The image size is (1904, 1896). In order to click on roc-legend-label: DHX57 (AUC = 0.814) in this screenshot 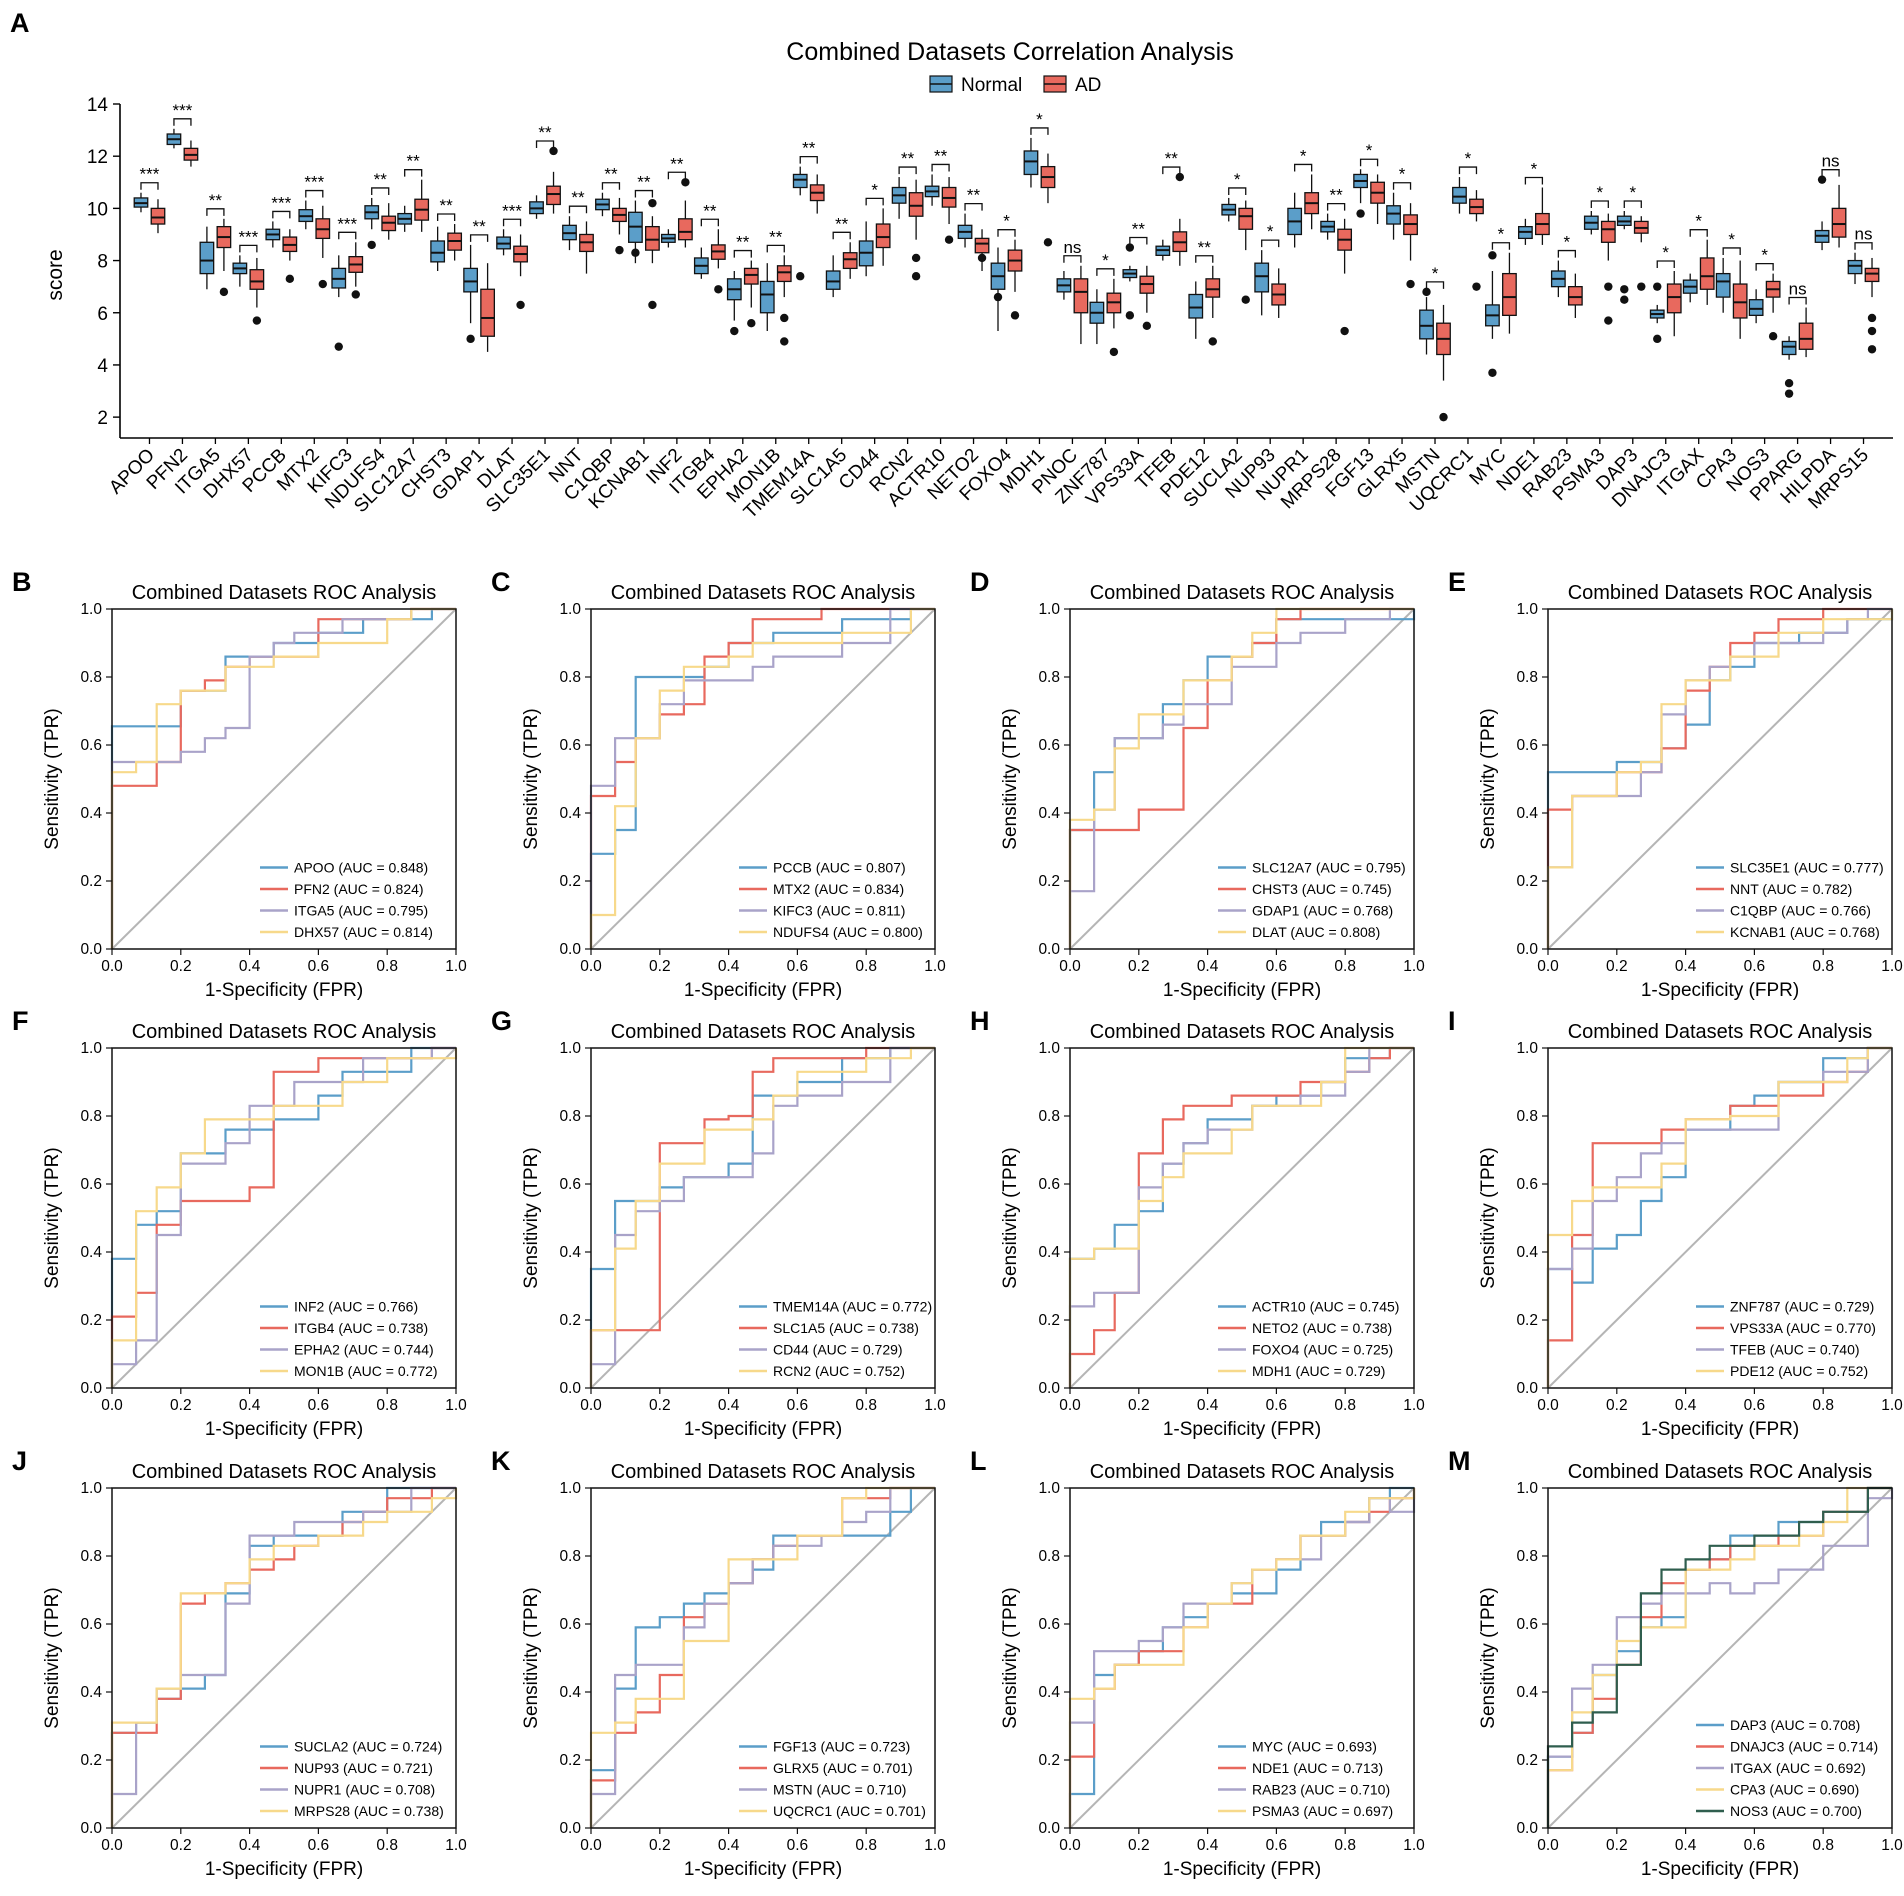, I will do `click(363, 932)`.